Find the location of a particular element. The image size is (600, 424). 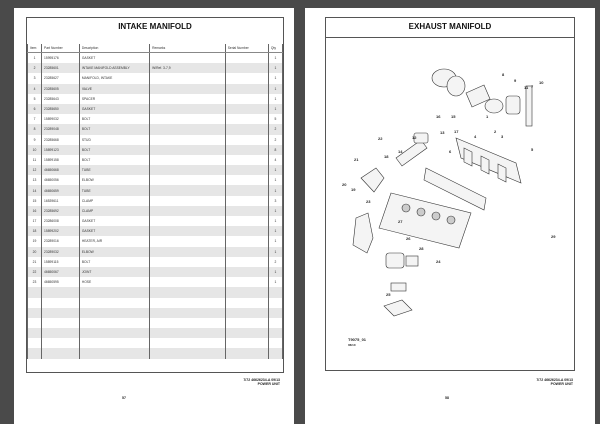

table-row: 9 23285668 STUD 2 is located at coordinates (155, 139).